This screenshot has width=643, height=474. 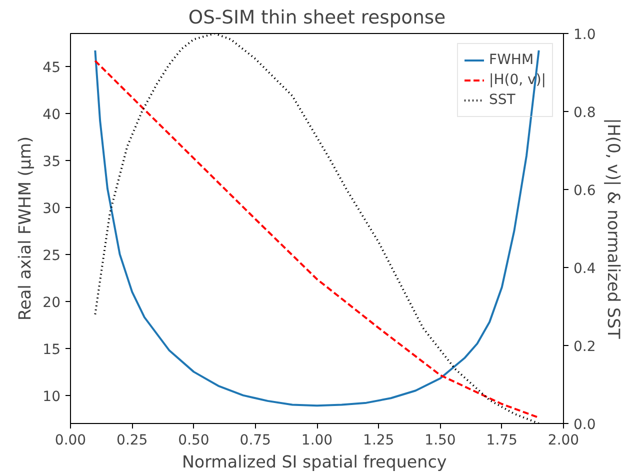 What do you see at coordinates (585, 113) in the screenshot?
I see `y2-tick-label: 0.8` at bounding box center [585, 113].